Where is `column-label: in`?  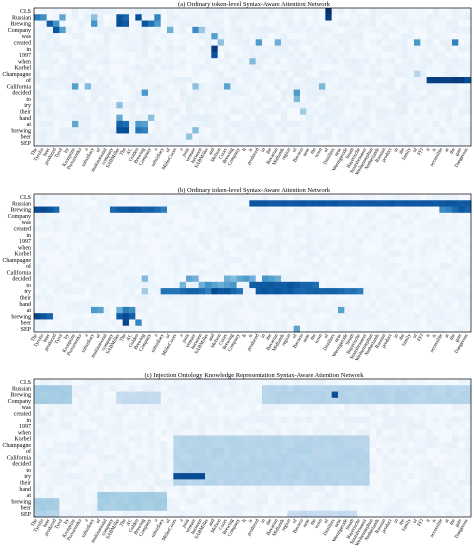
column-label: in is located at coordinates (397, 521).